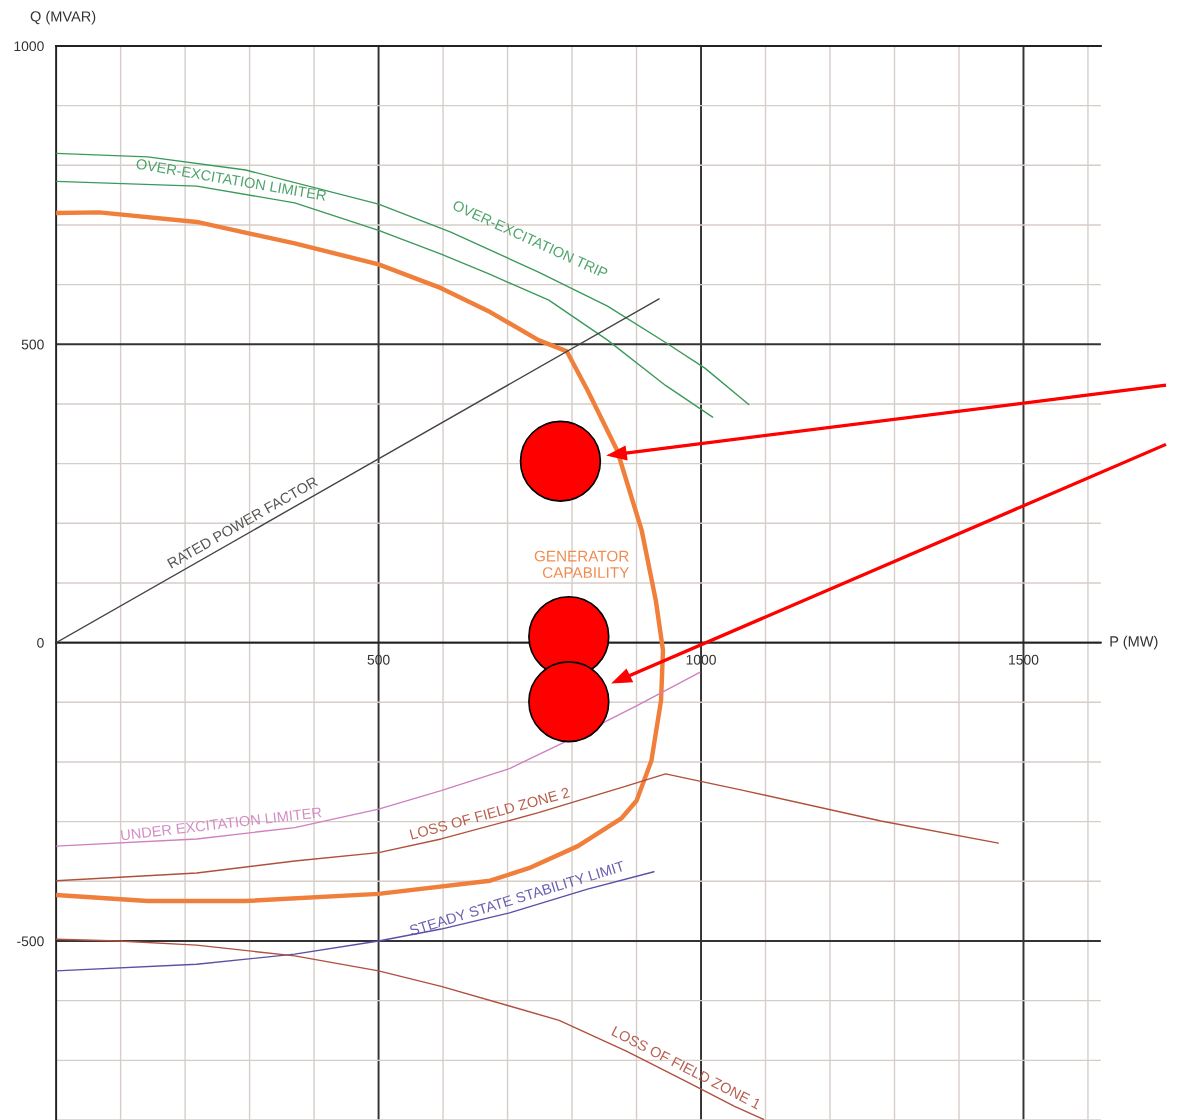 The image size is (1194, 1120). Describe the element at coordinates (29, 46) in the screenshot. I see `y-tick-label: 1000` at that location.